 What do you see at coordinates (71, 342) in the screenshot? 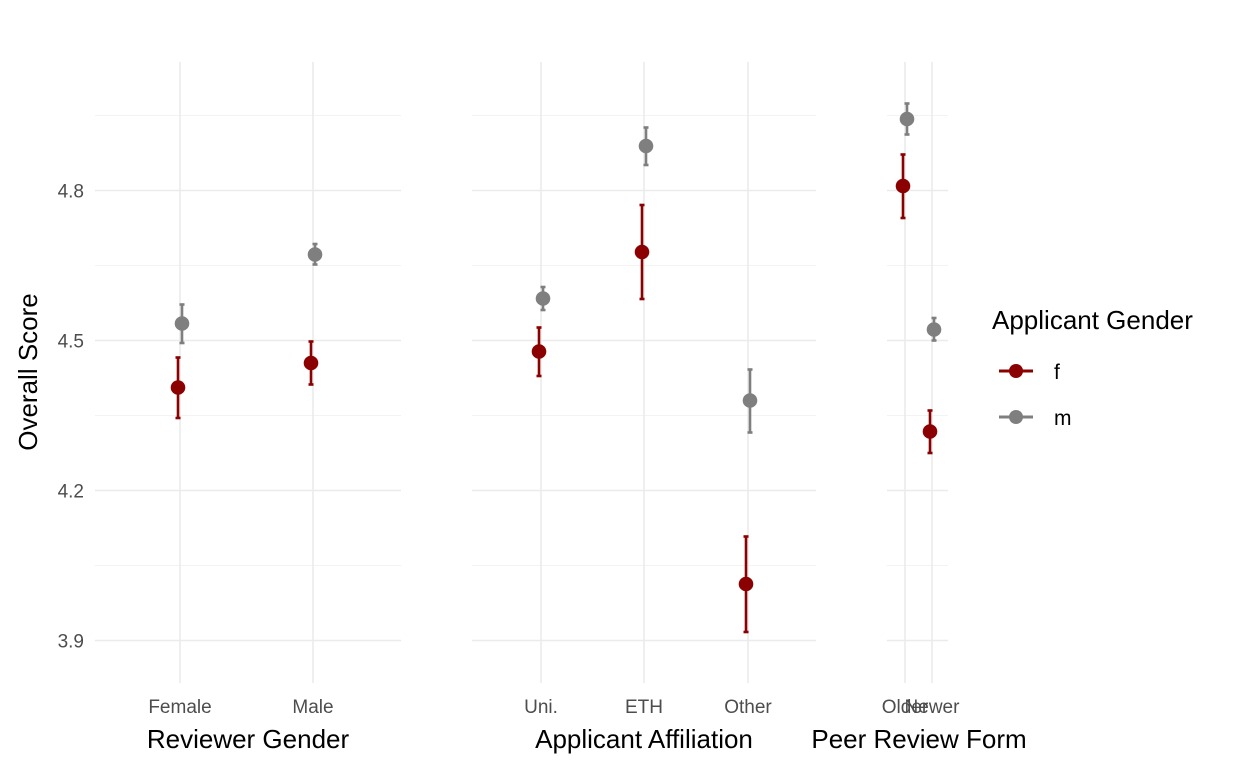
I see `y-tick-label: 4.5` at bounding box center [71, 342].